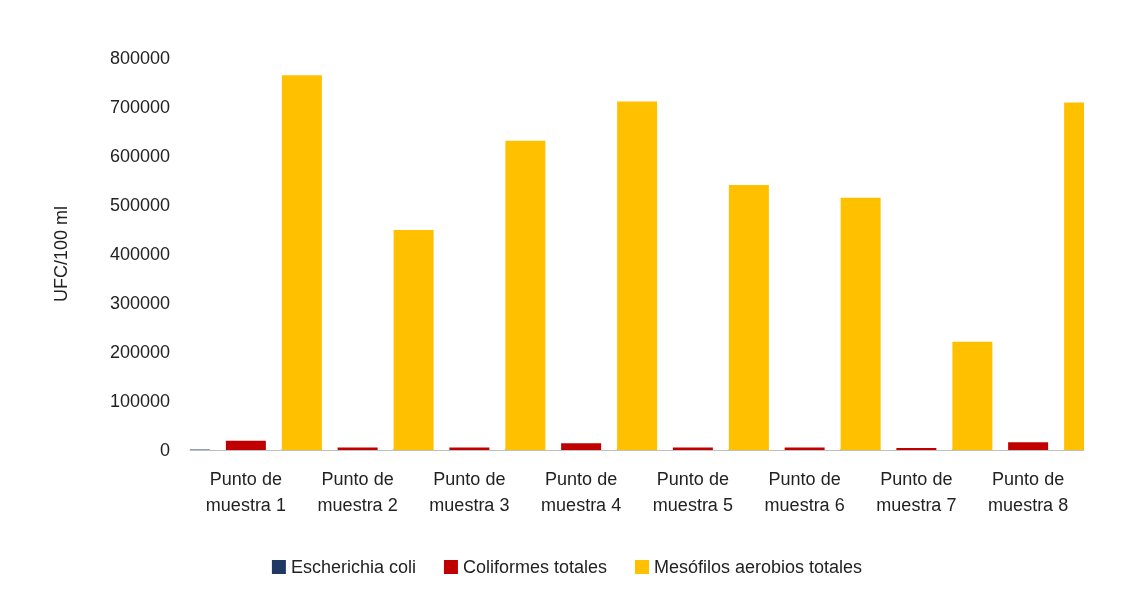 The image size is (1134, 601). Describe the element at coordinates (353, 567) in the screenshot. I see `legend-label: Escherichia coli` at that location.